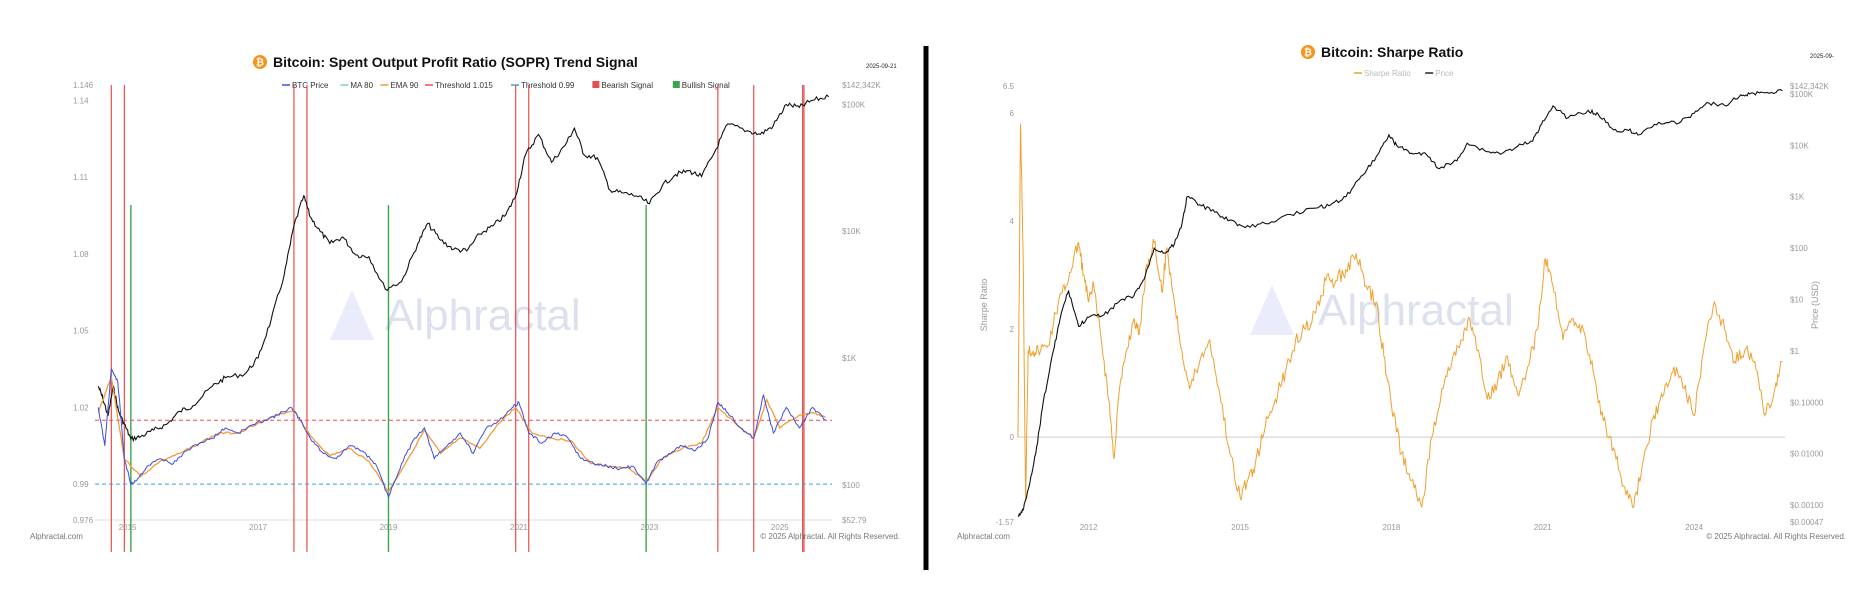 This screenshot has width=1874, height=596. What do you see at coordinates (1392, 52) in the screenshot?
I see `chart-title: Bitcoin: Sharpe Ratio` at bounding box center [1392, 52].